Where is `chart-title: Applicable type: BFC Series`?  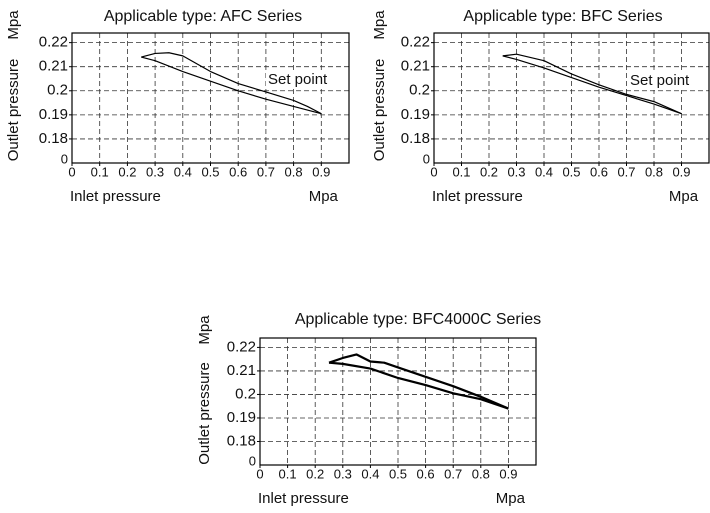 chart-title: Applicable type: BFC Series is located at coordinates (562, 16).